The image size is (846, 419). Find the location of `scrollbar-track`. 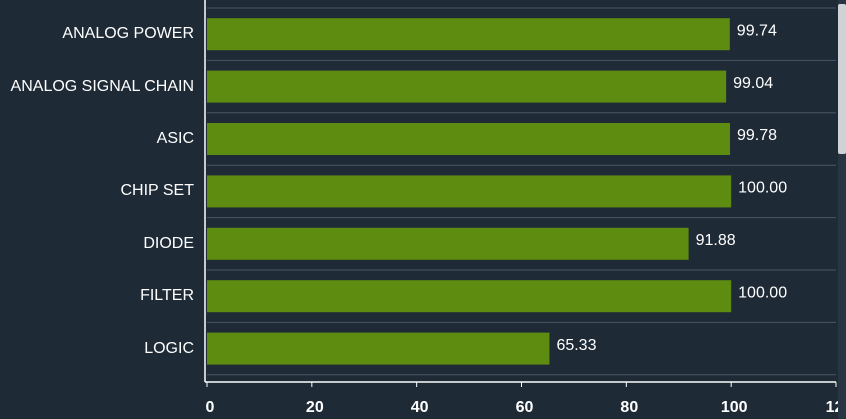

scrollbar-track is located at coordinates (842, 209).